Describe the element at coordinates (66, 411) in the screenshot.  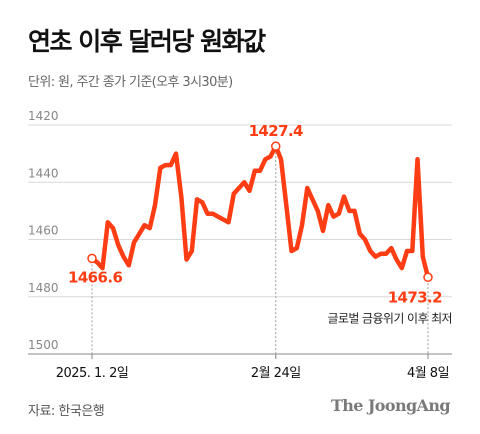
I see `source-note: 자료: 한국은행` at that location.